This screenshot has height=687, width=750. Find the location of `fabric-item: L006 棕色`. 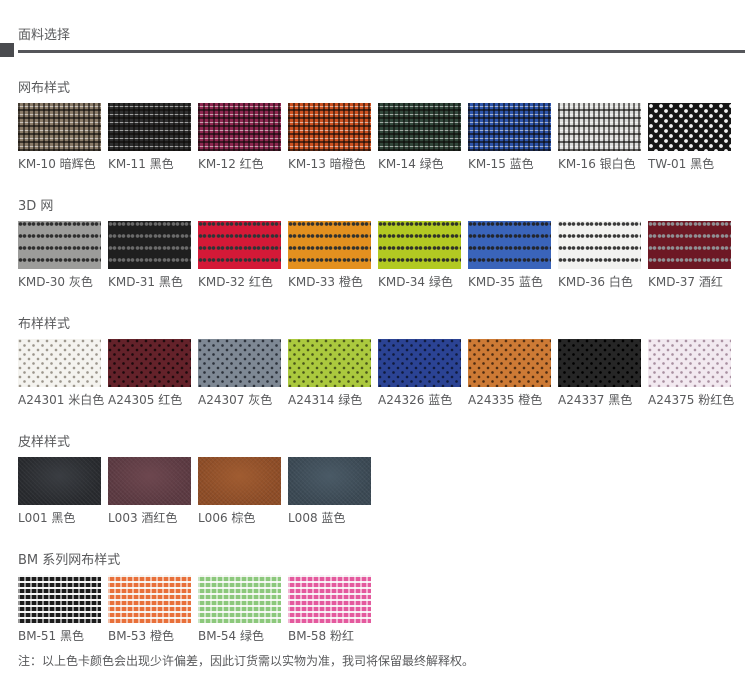

fabric-item: L006 棕色 is located at coordinates (239, 491).